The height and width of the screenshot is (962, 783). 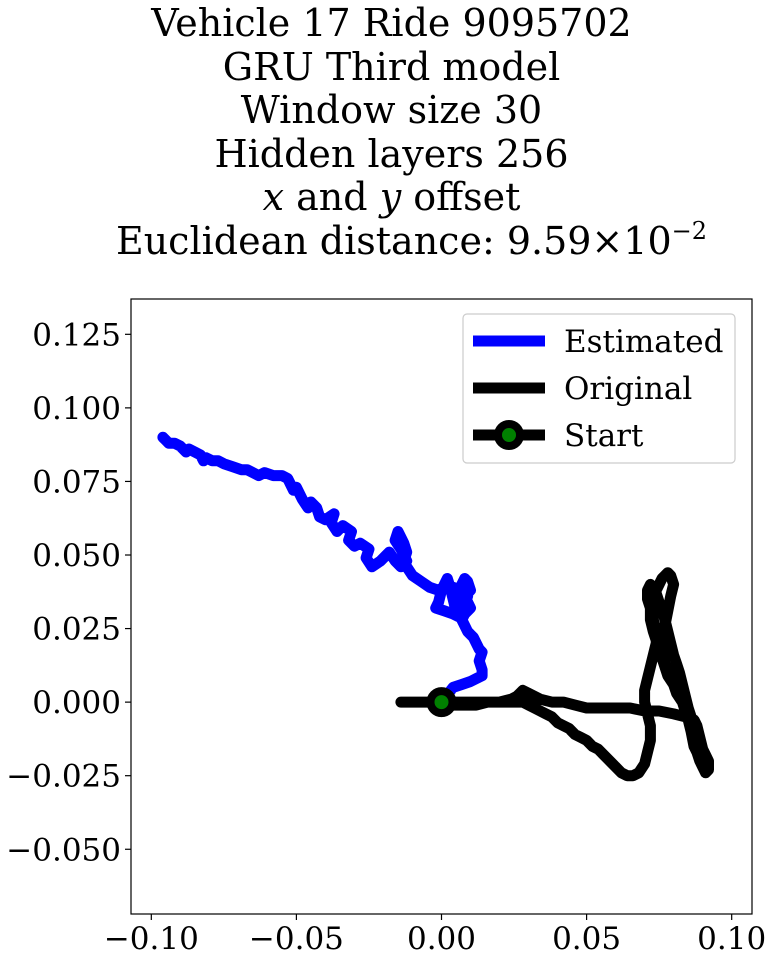 I want to click on title-line-1: Vehicle 17 Ride 9095702, so click(x=391, y=23).